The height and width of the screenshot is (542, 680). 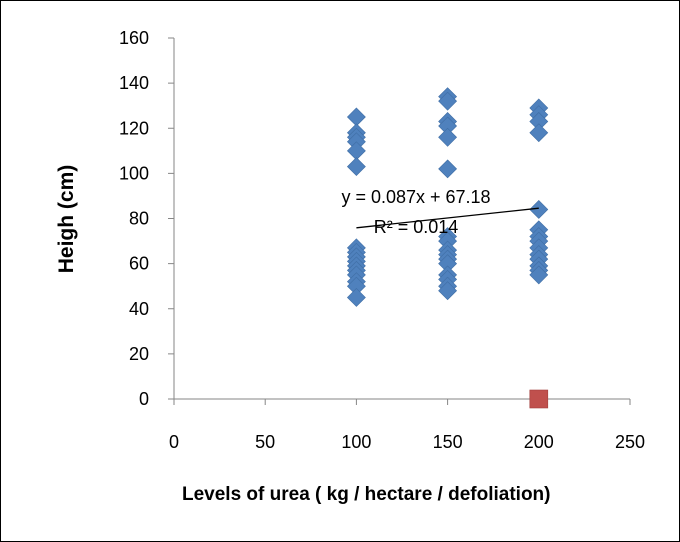 I want to click on x-tick-label: 200, so click(x=539, y=442).